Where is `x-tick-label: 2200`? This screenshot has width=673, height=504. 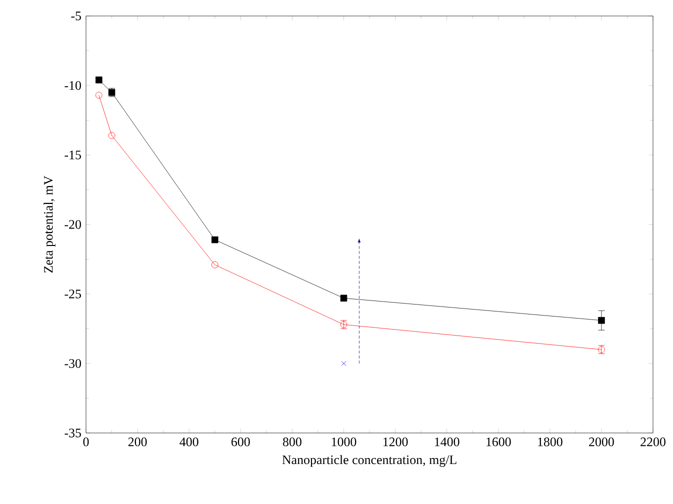 x-tick-label: 2200 is located at coordinates (653, 442).